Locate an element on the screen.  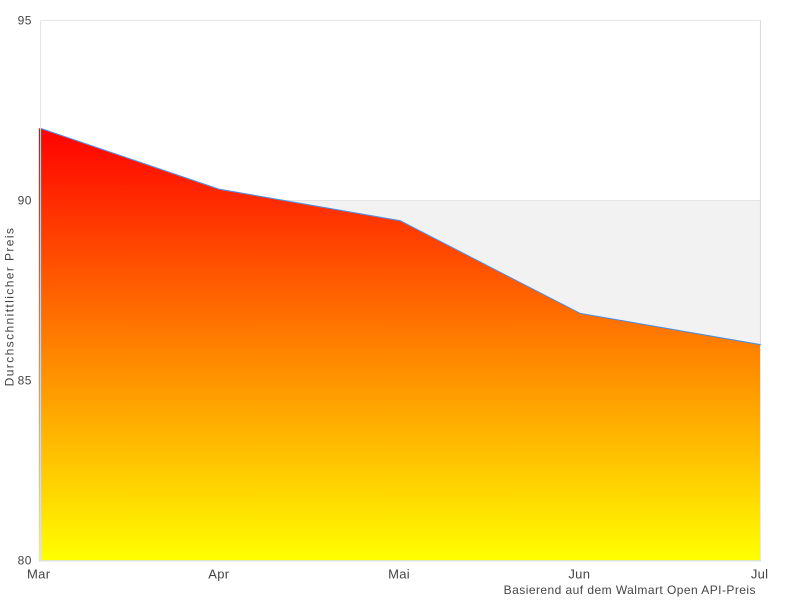
svg-text: 85 is located at coordinates (25, 381).